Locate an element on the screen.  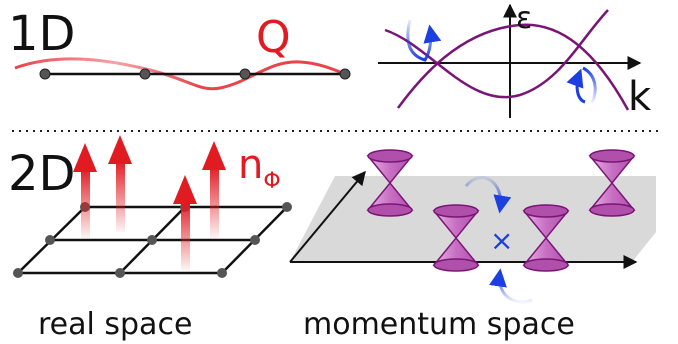
caption-momentum-space: momentum space is located at coordinates (439, 324).